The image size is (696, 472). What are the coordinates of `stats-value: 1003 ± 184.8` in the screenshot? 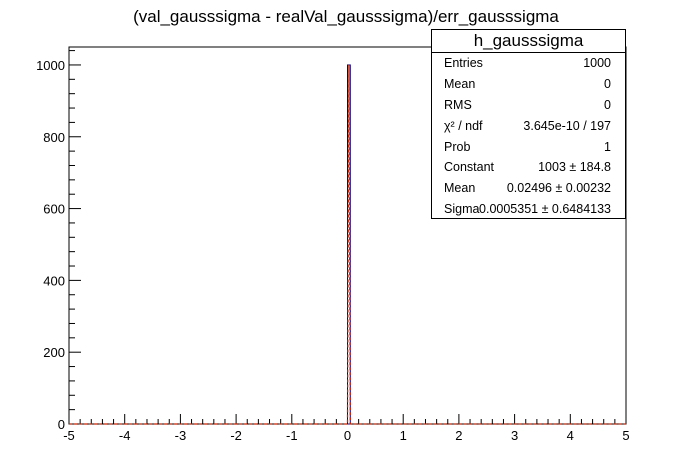 It's located at (574, 167).